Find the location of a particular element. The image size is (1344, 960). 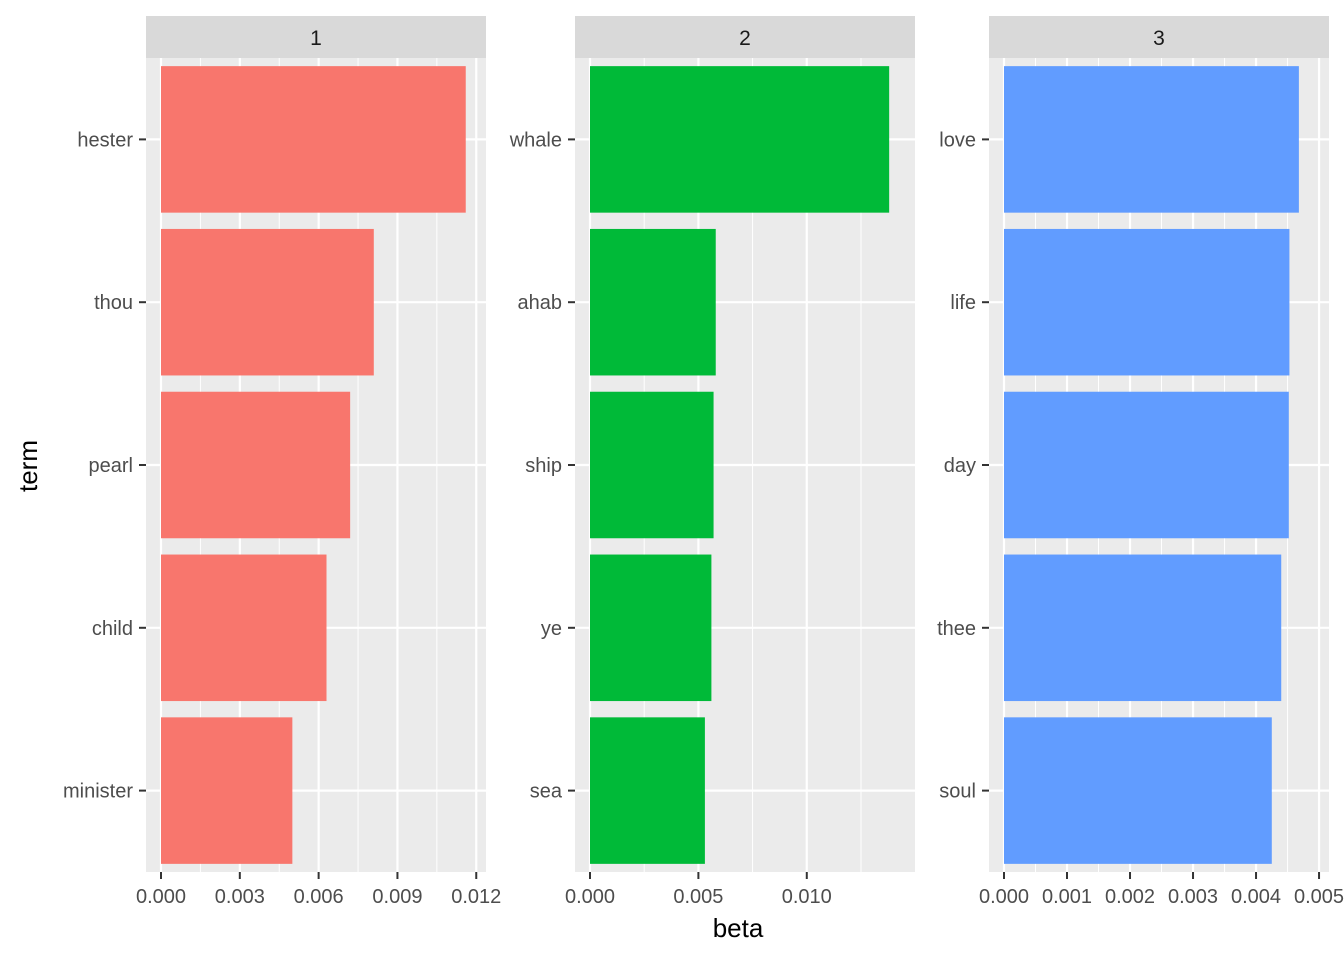

y-tick-label: hester is located at coordinates (105, 140).